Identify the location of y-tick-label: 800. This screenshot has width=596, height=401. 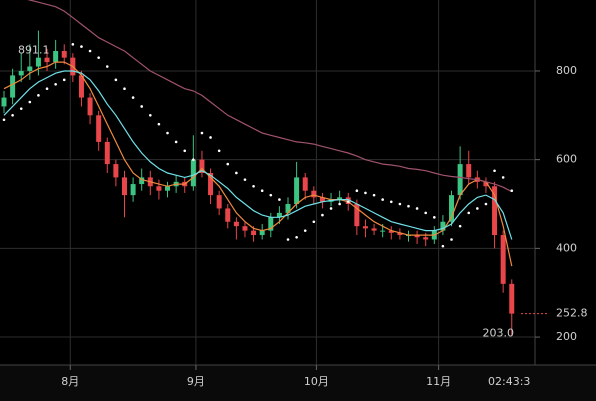
(566, 70).